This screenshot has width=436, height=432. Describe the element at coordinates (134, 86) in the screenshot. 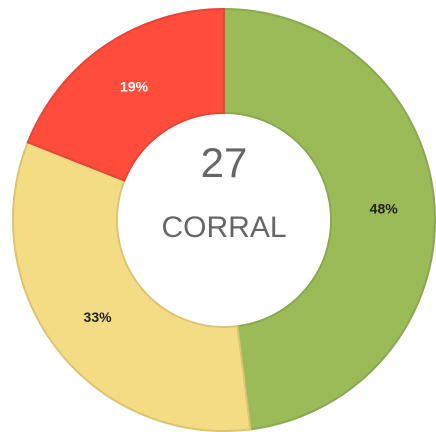

I see `data-label: 19%` at that location.